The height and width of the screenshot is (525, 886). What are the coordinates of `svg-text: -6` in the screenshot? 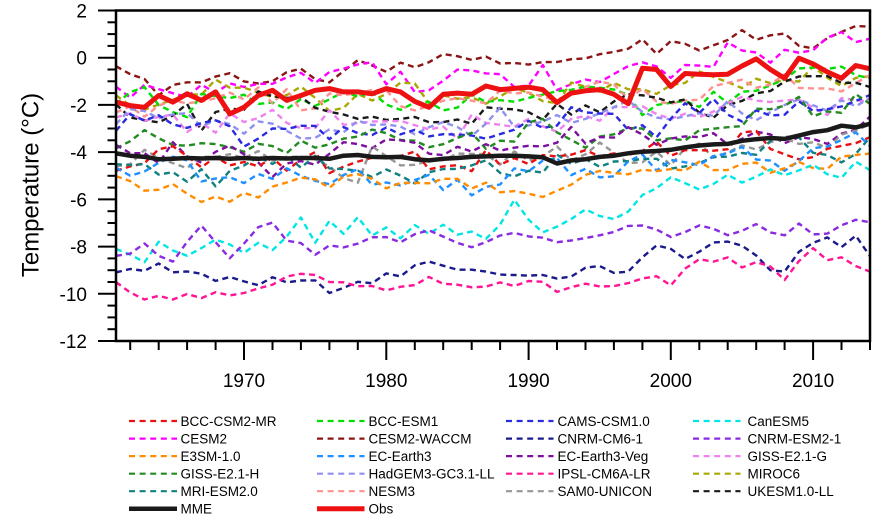 It's located at (78, 200).